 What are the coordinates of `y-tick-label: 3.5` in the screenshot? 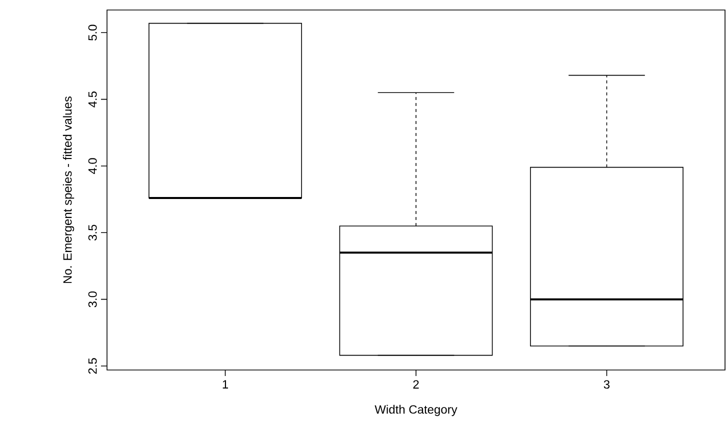 It's located at (92, 232).